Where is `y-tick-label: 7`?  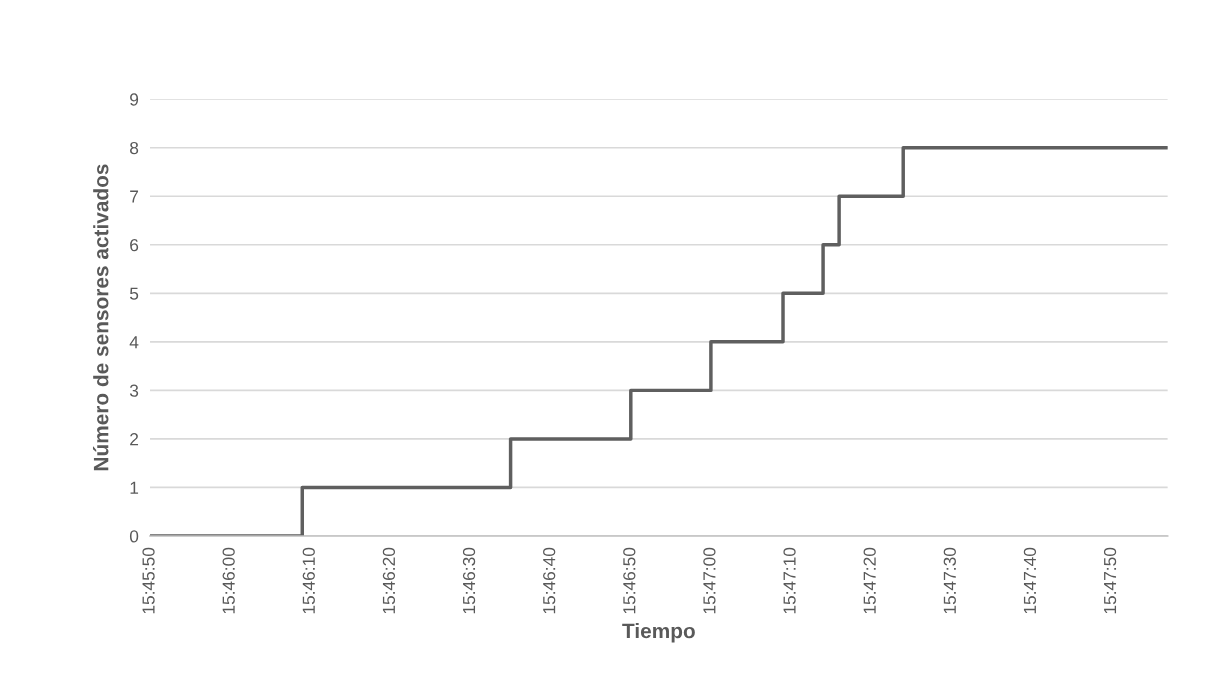
y-tick-label: 7 is located at coordinates (134, 196).